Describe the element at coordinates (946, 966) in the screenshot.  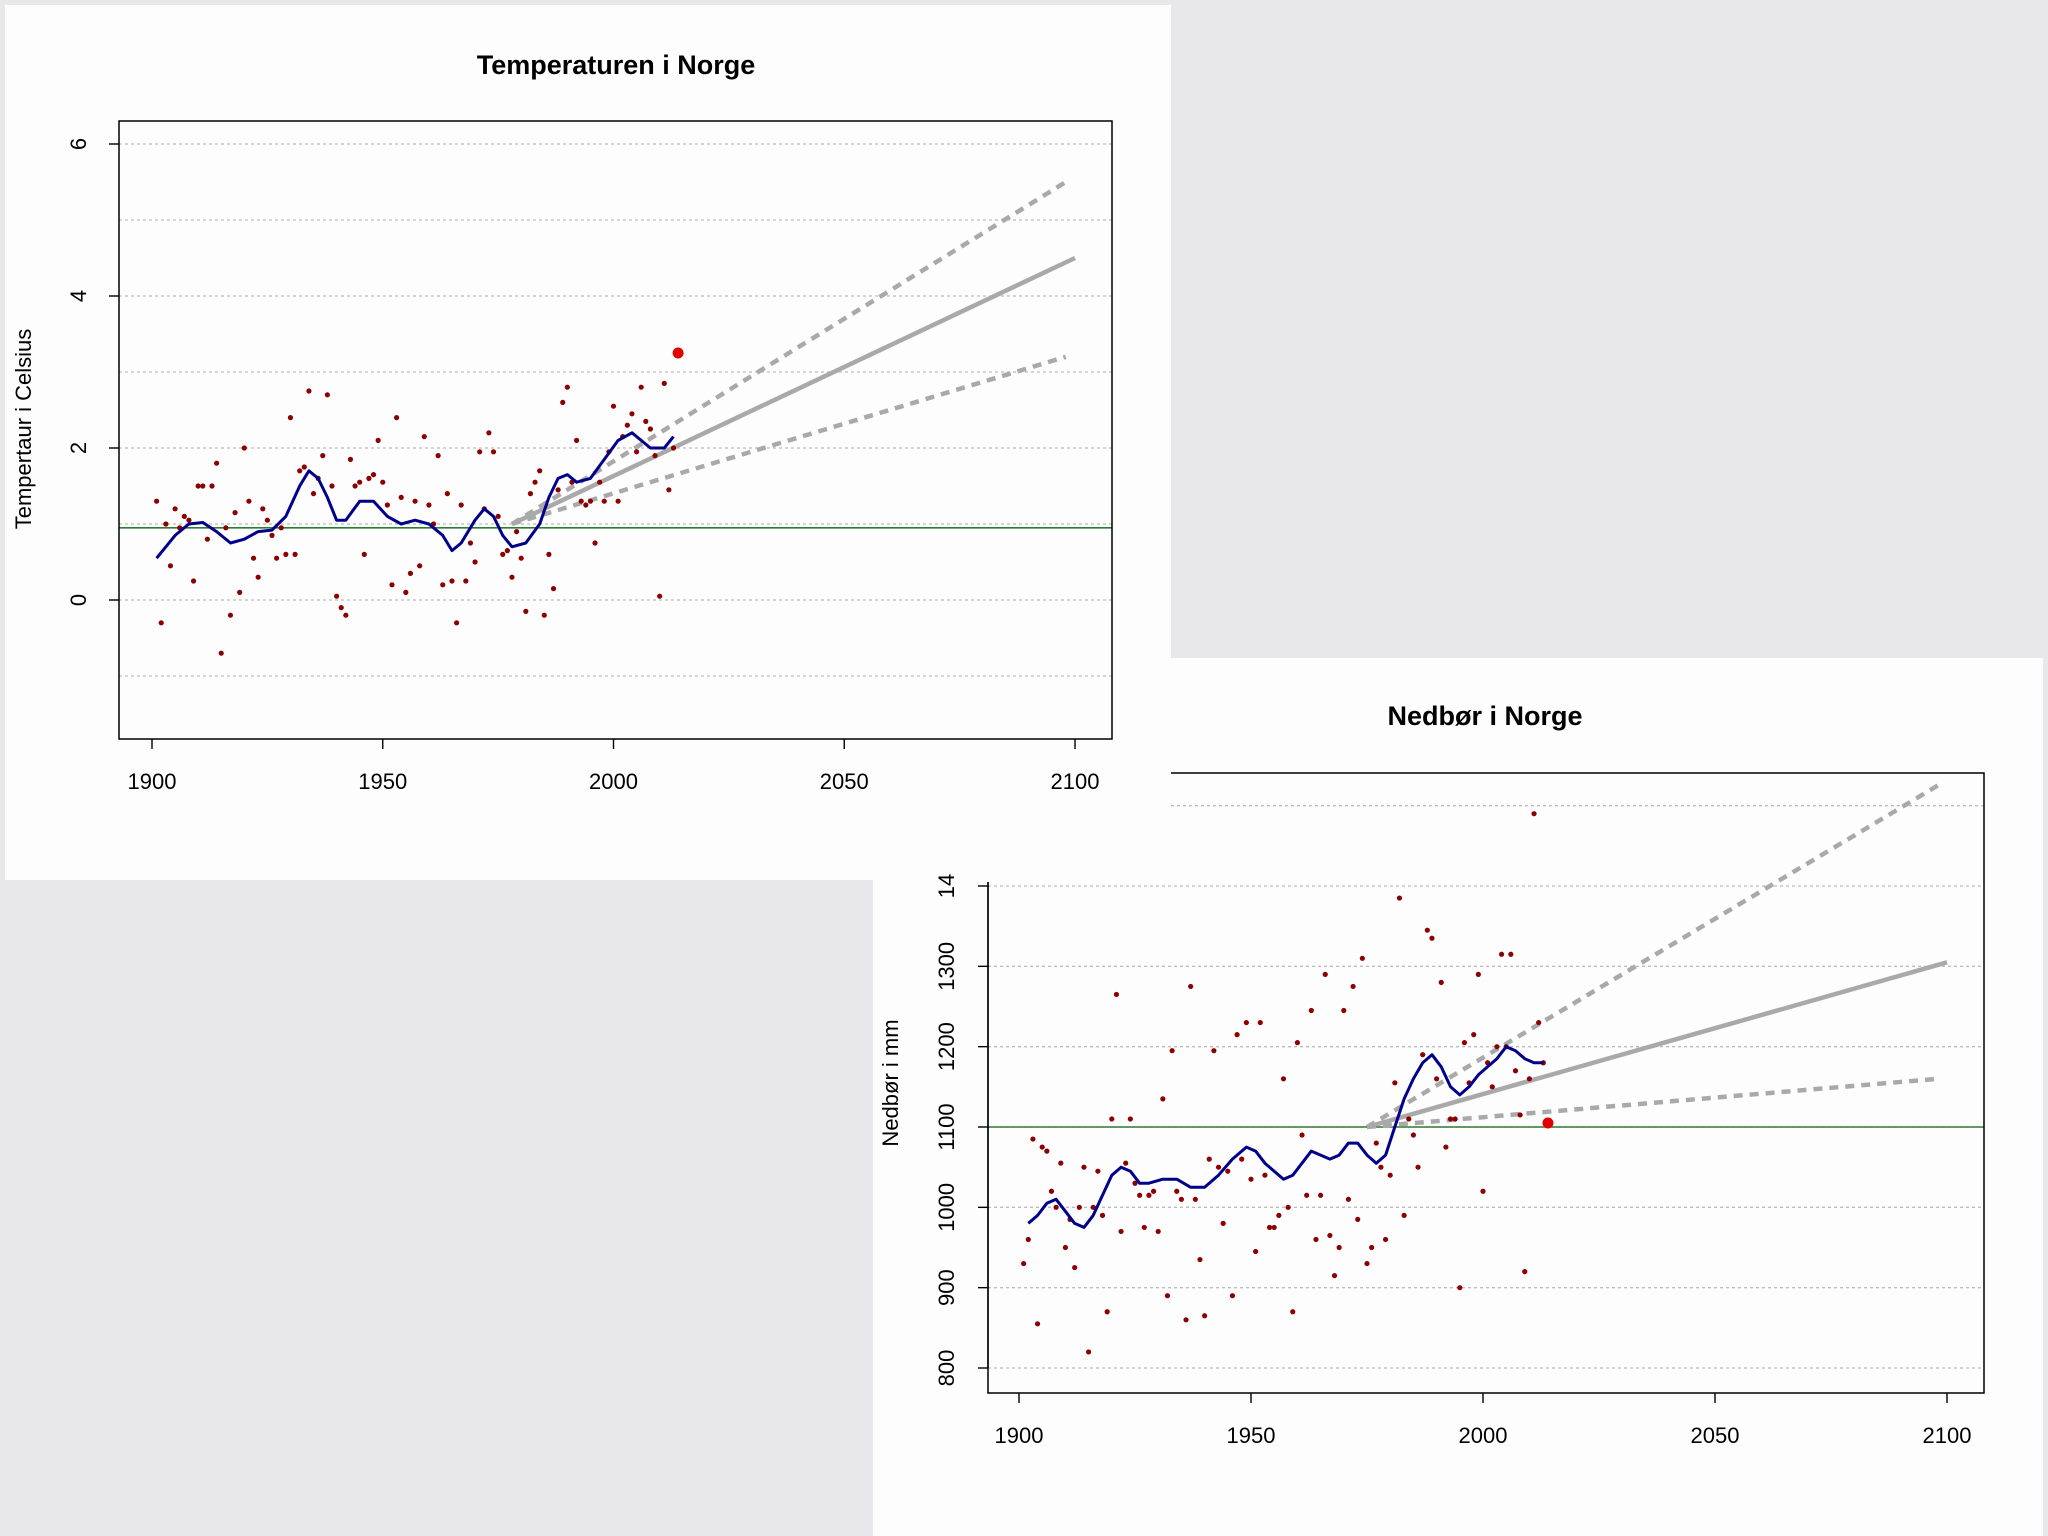
I see `precipitation-y-tick-label: 1300` at that location.